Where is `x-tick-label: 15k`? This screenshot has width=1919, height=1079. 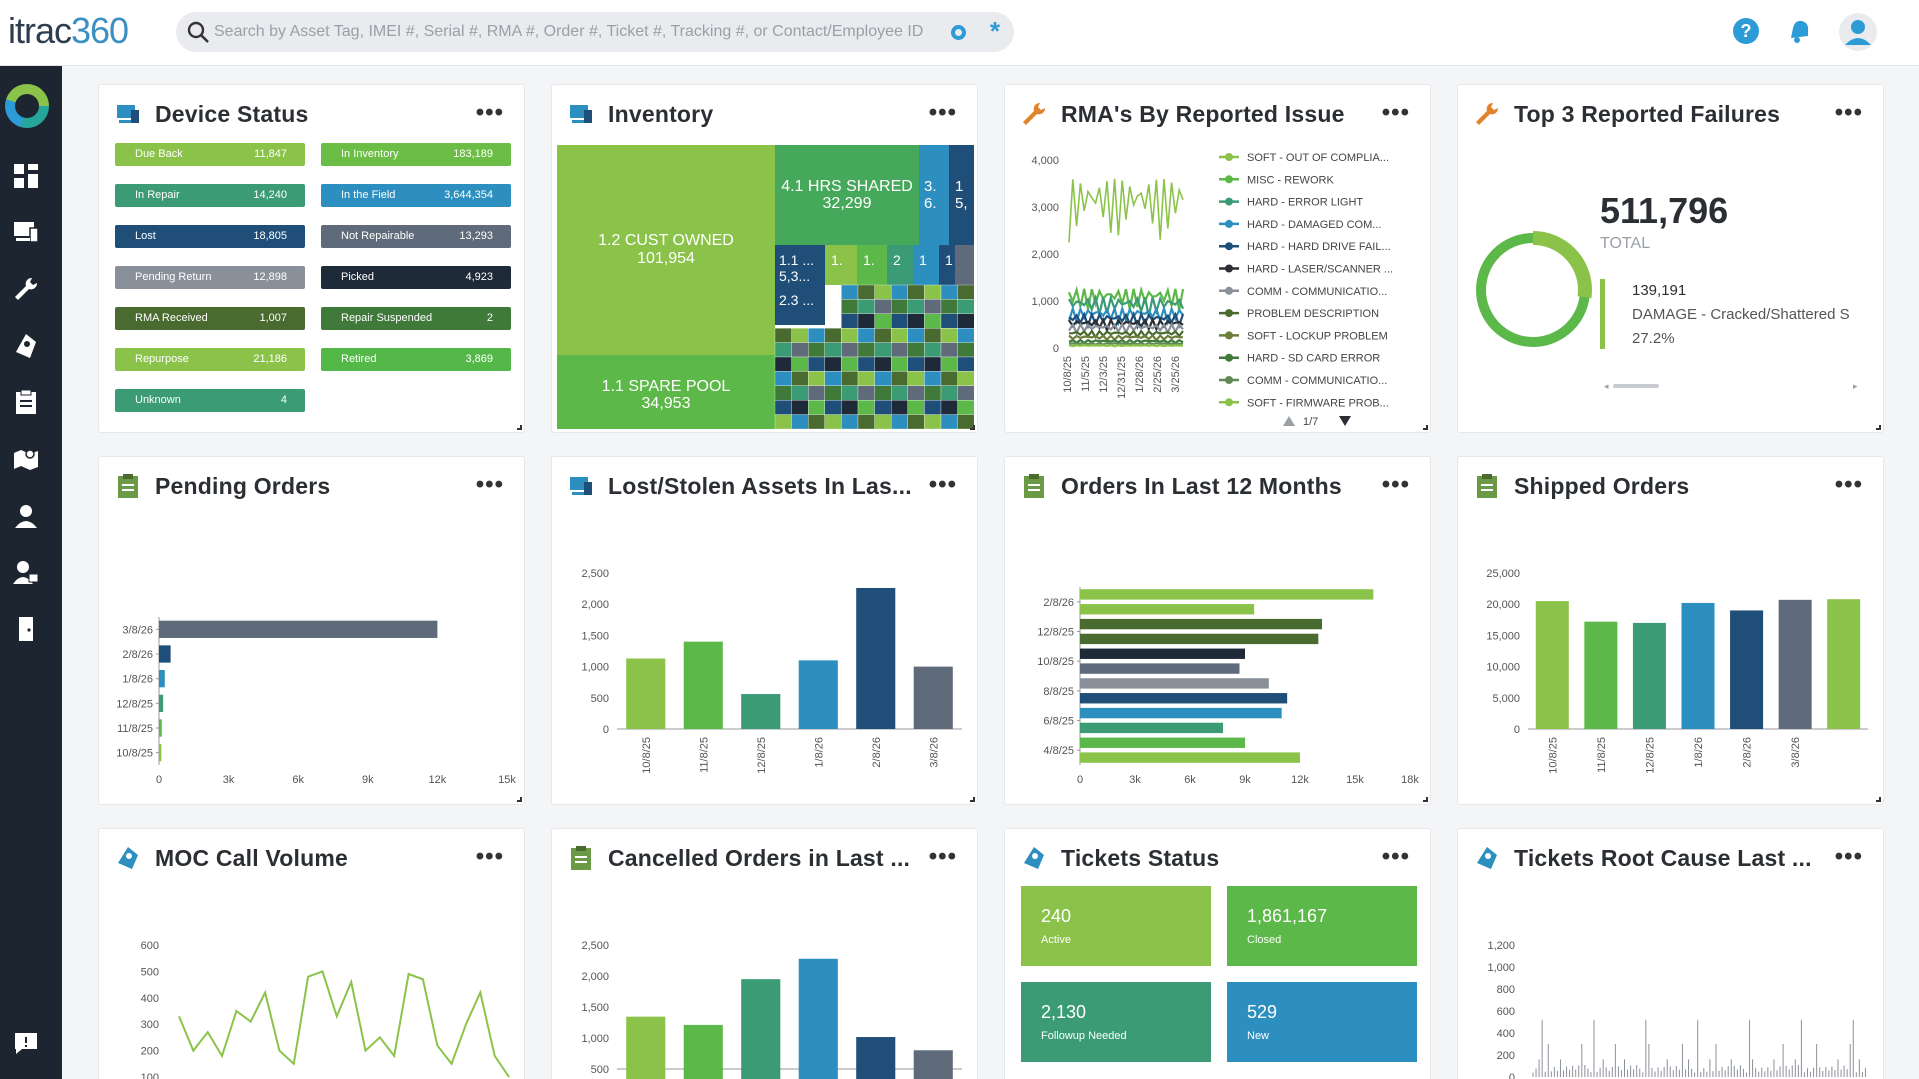 x-tick-label: 15k is located at coordinates (1355, 780).